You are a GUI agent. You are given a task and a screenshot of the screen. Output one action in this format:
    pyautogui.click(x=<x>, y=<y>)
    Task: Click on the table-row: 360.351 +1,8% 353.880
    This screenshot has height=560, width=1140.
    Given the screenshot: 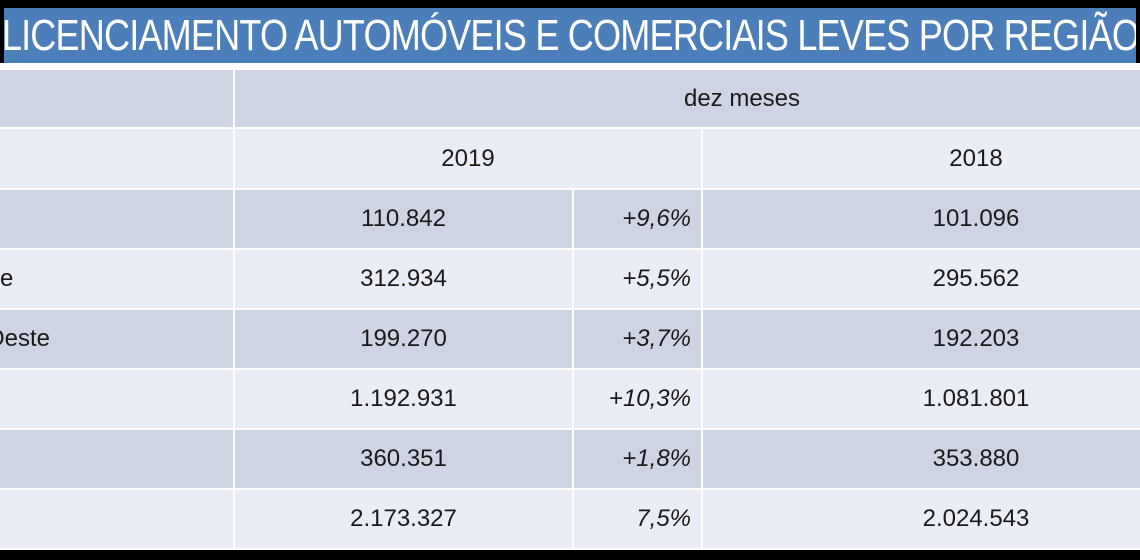 What is the action you would take?
    pyautogui.click(x=570, y=459)
    